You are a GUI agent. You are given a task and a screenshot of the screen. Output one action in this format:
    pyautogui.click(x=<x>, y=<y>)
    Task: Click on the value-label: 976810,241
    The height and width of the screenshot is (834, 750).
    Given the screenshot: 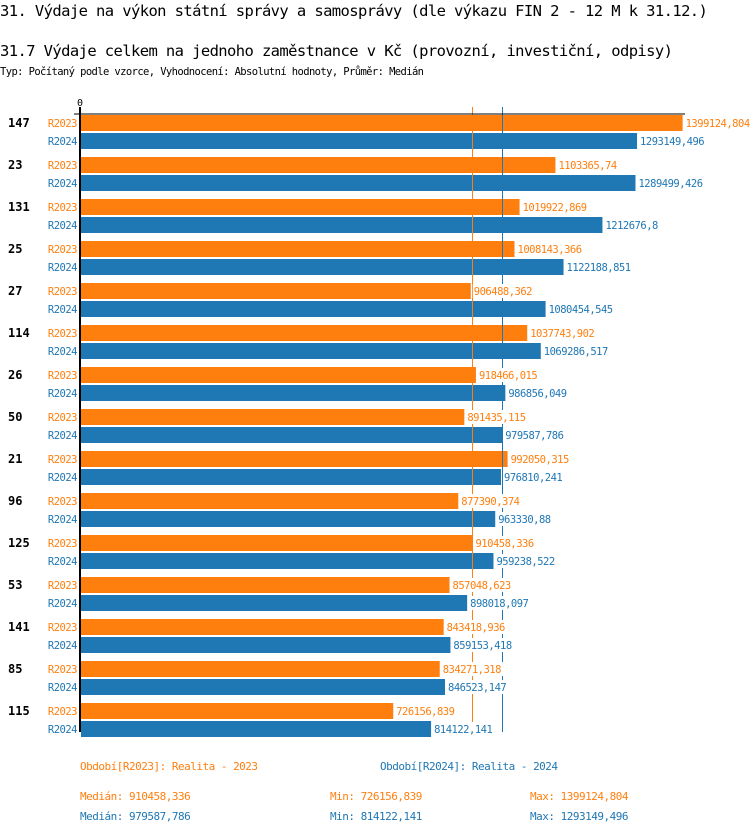 What is the action you would take?
    pyautogui.click(x=533, y=478)
    